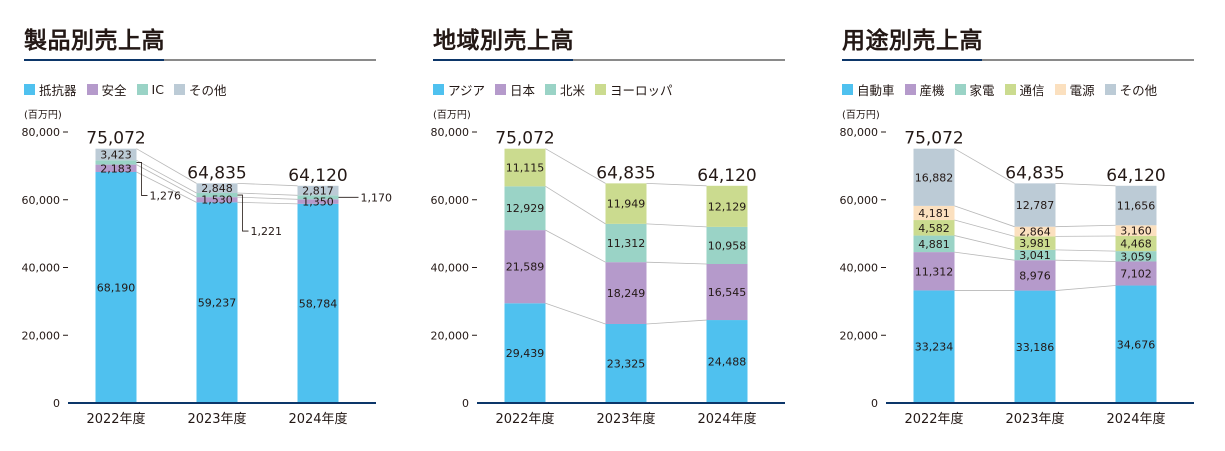 Image resolution: width=1225 pixels, height=451 pixels. Describe the element at coordinates (515, 89) in the screenshot. I see `legend-item: 日本` at that location.